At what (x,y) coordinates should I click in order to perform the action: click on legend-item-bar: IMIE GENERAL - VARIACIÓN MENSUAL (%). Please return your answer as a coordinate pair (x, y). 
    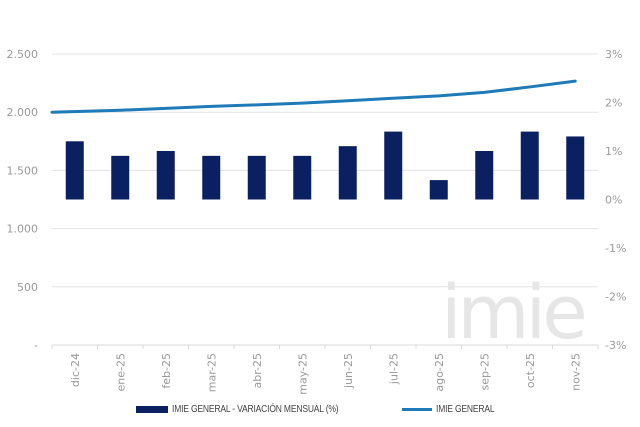
    Looking at the image, I should click on (251, 409).